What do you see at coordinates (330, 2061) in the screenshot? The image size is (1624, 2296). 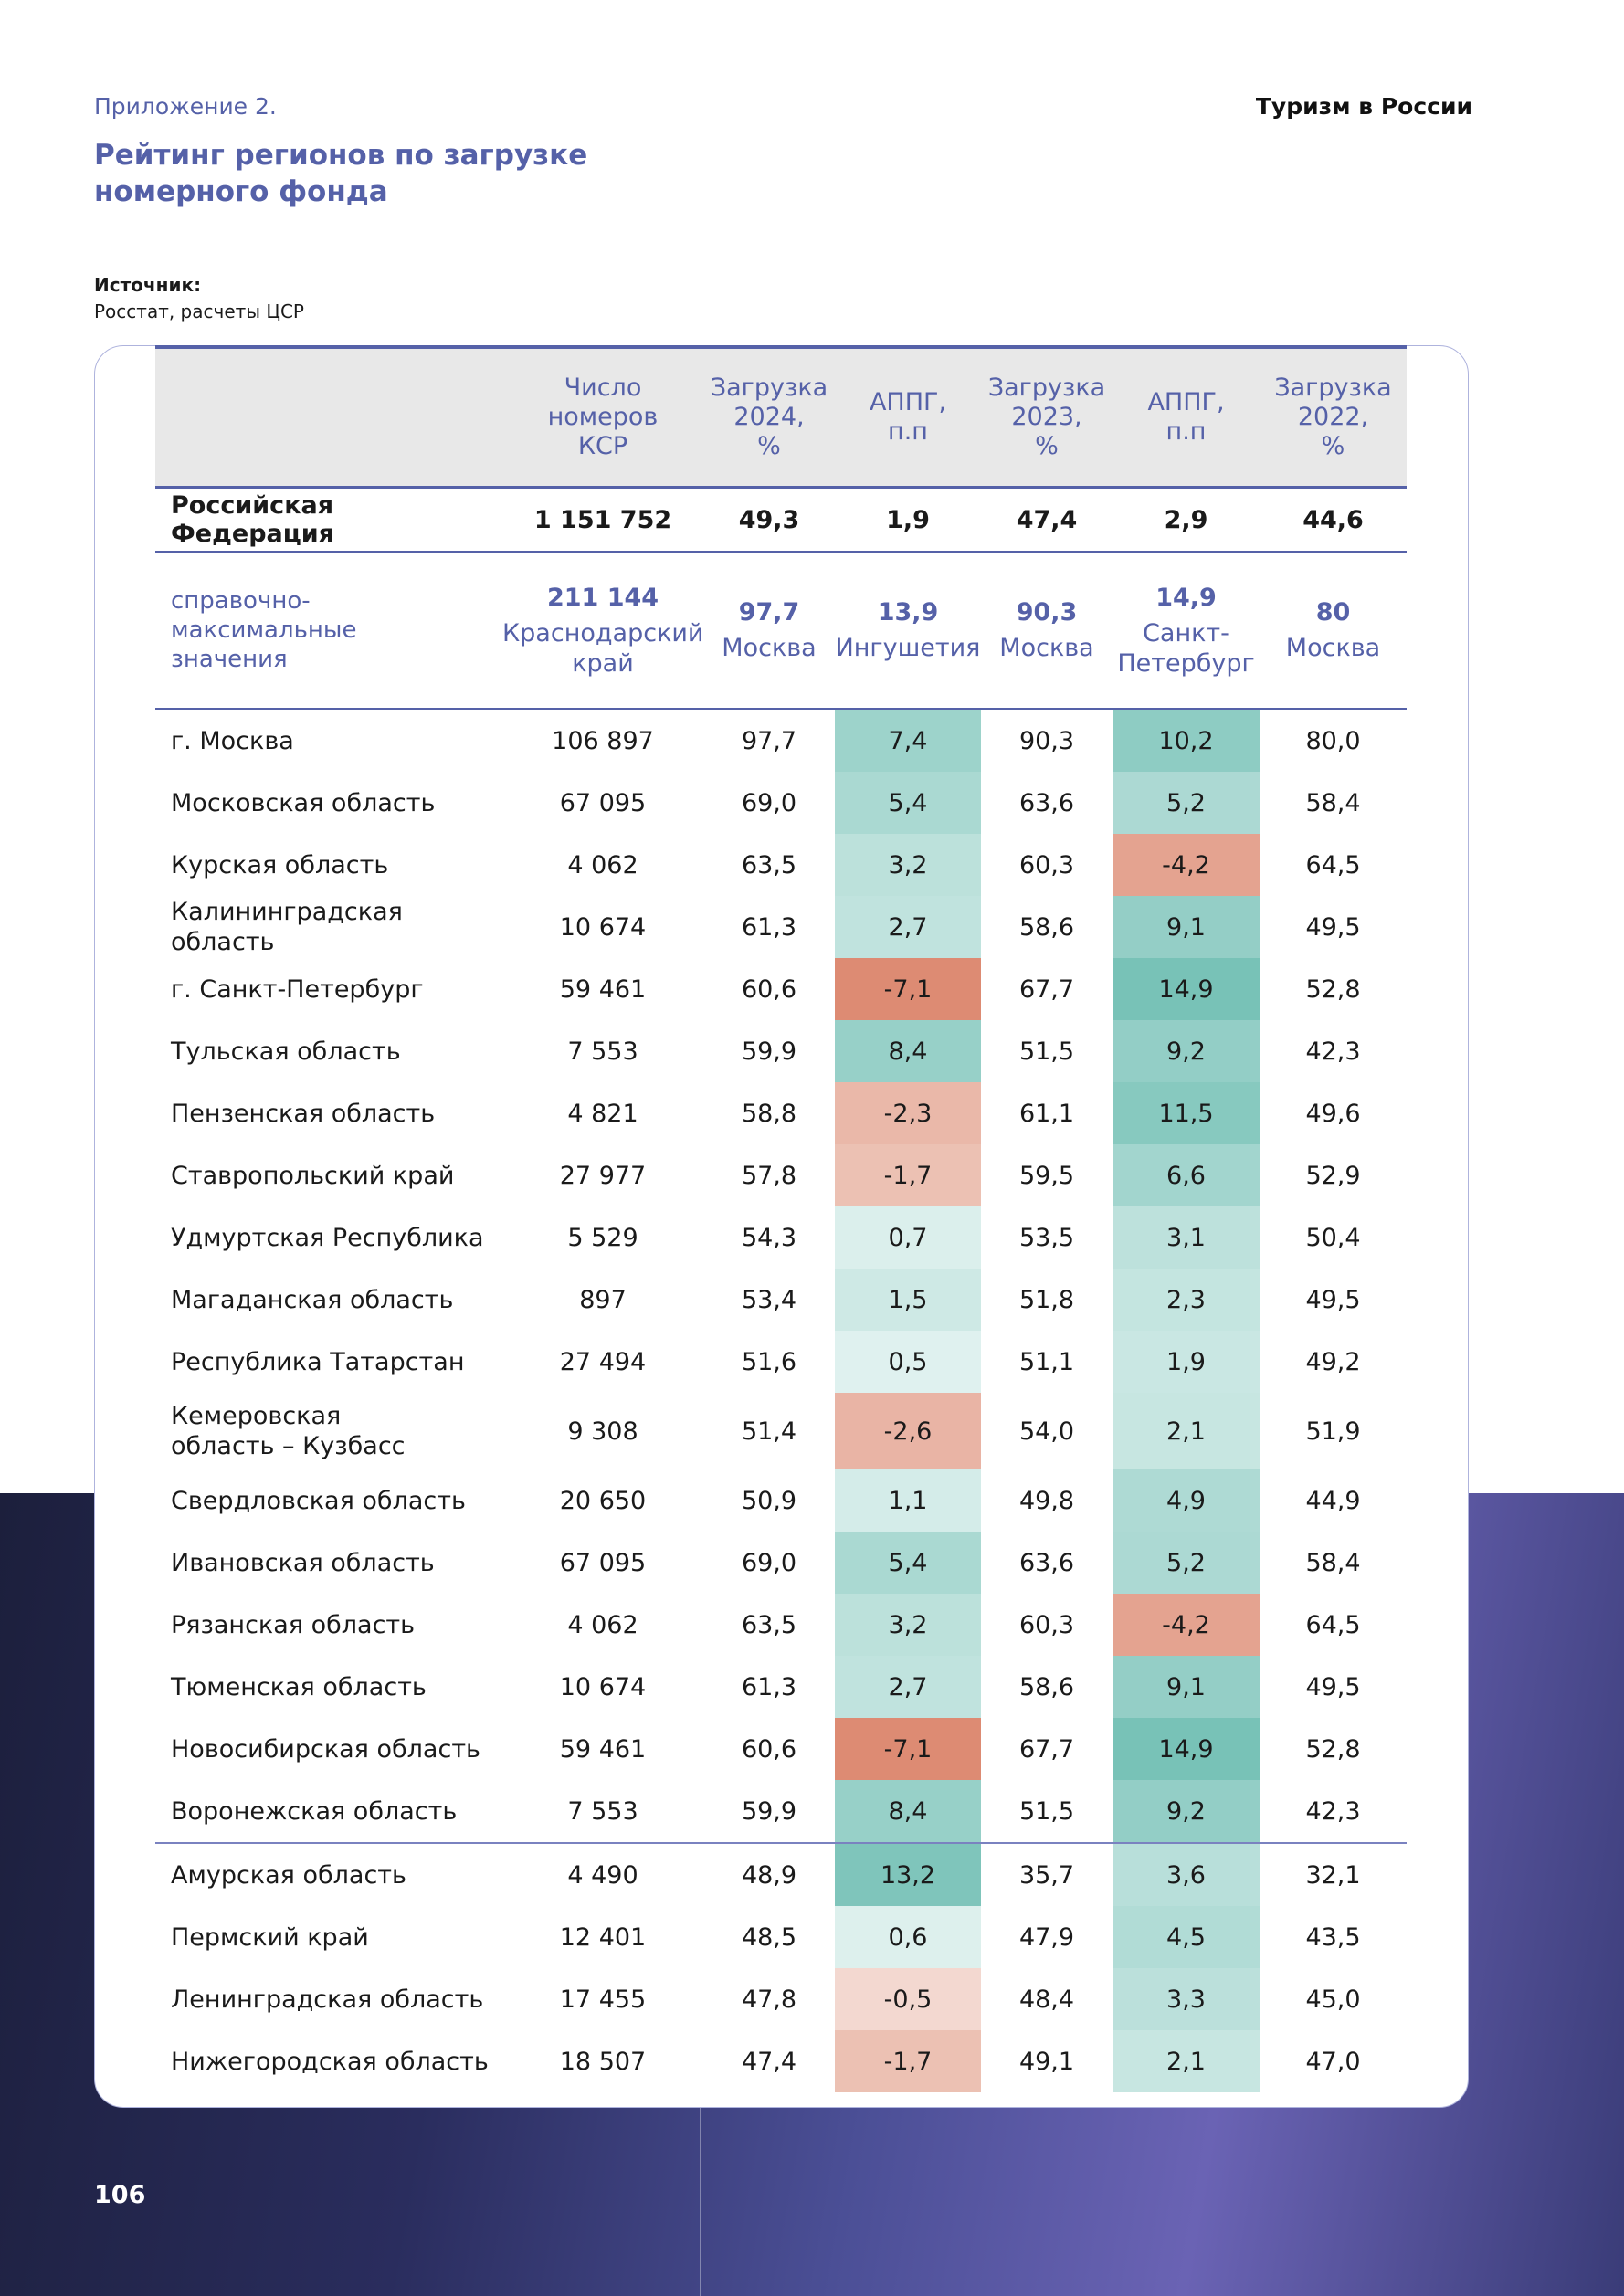 I see `region-name: Нижегородская область` at bounding box center [330, 2061].